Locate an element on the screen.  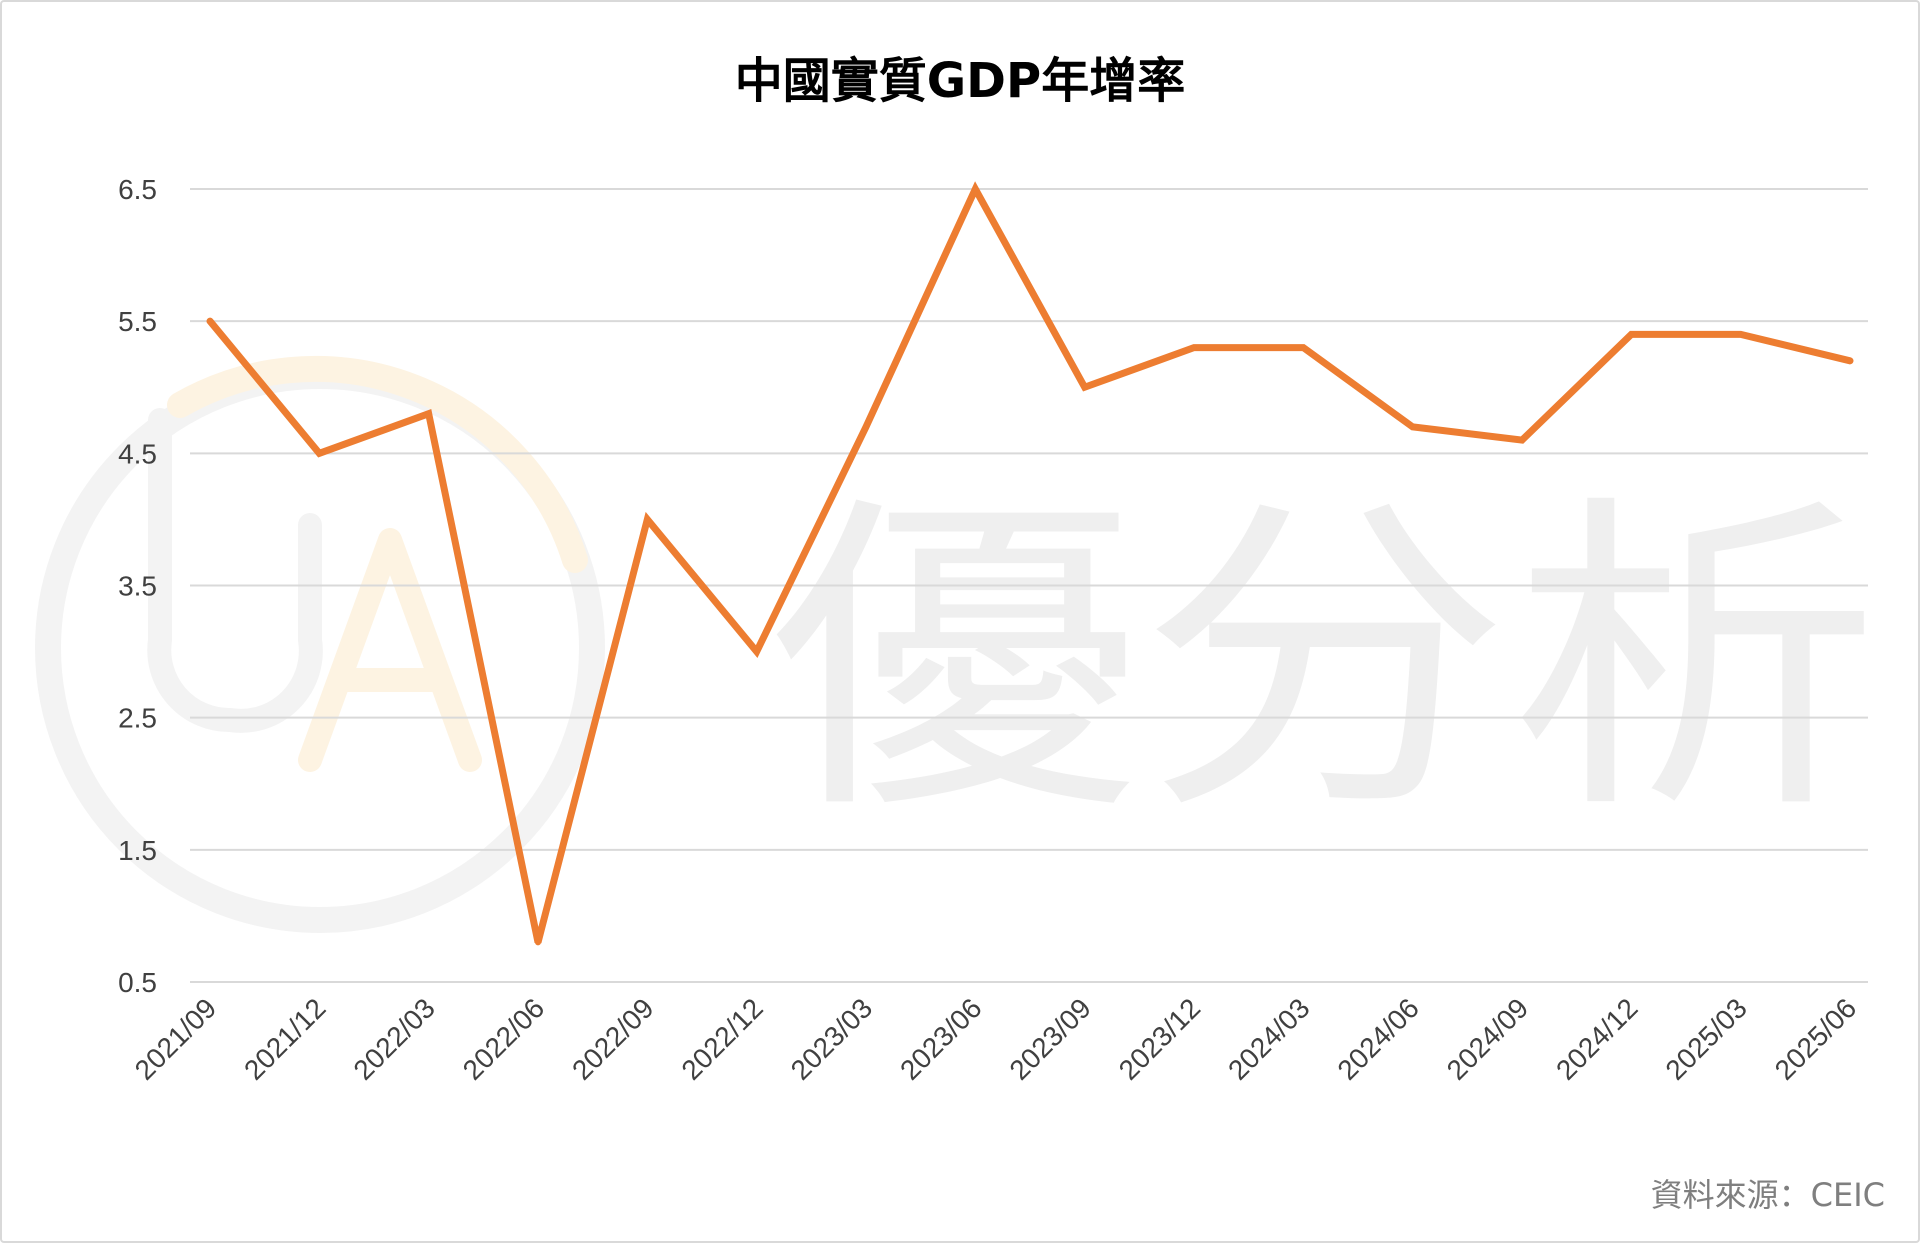
x-tick-label: 2021/12 is located at coordinates (284, 1038).